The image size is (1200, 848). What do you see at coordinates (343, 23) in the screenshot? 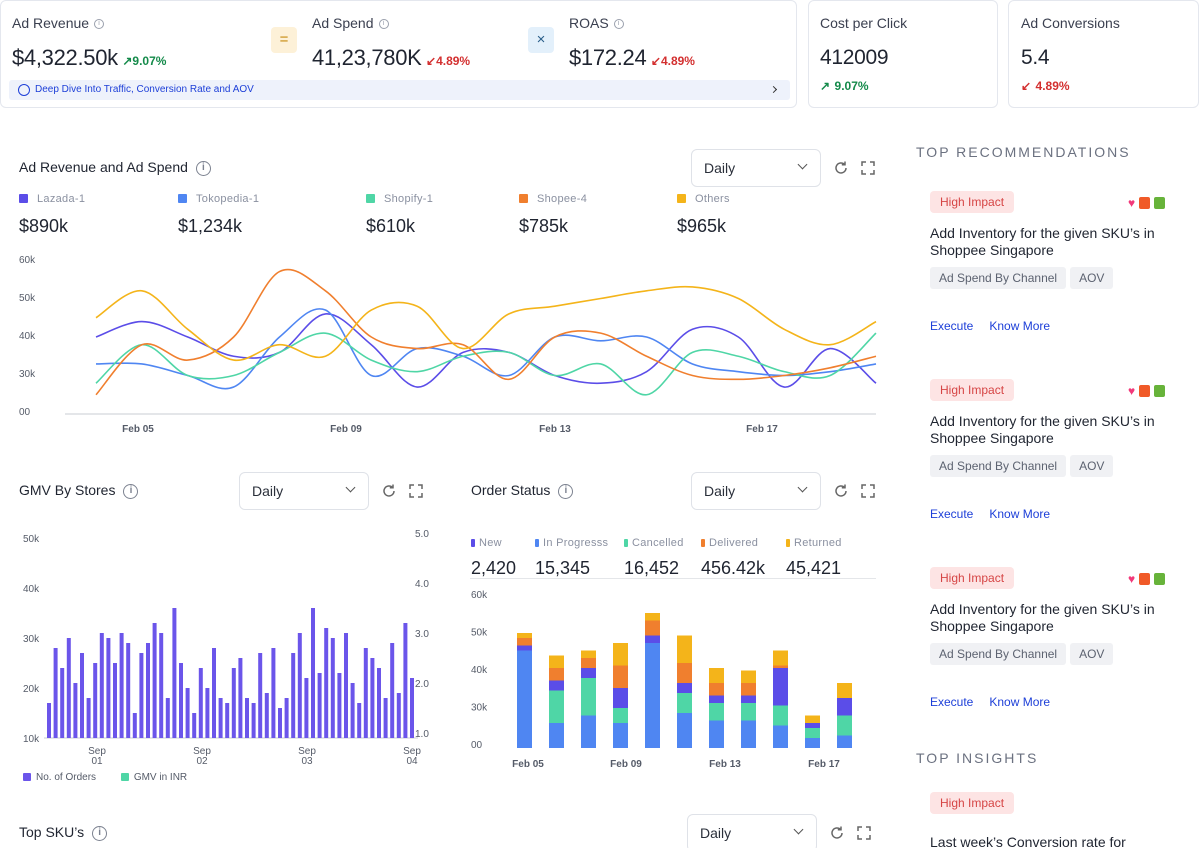
I see `ad-spend-label: Ad Spend` at bounding box center [343, 23].